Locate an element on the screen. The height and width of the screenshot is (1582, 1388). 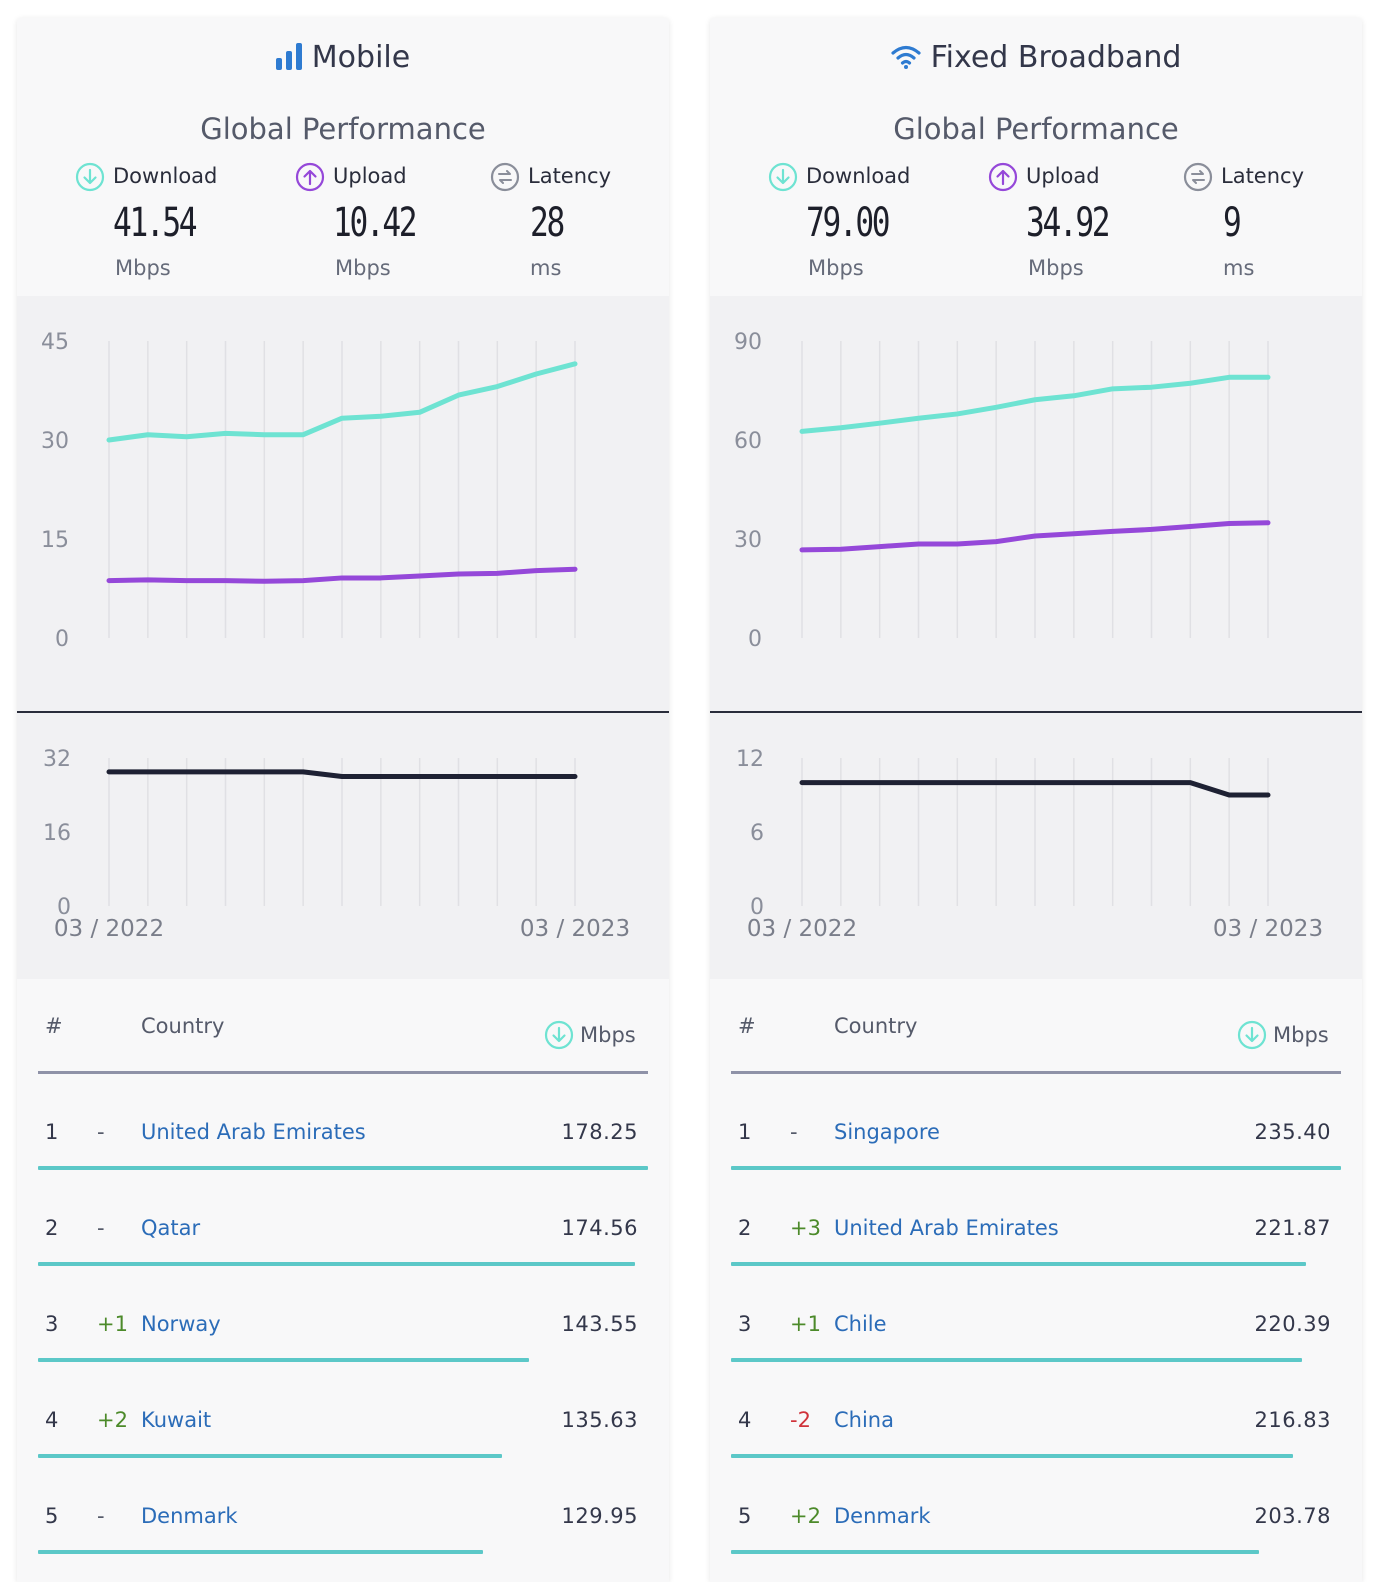
metric-label: Download is located at coordinates (165, 176).